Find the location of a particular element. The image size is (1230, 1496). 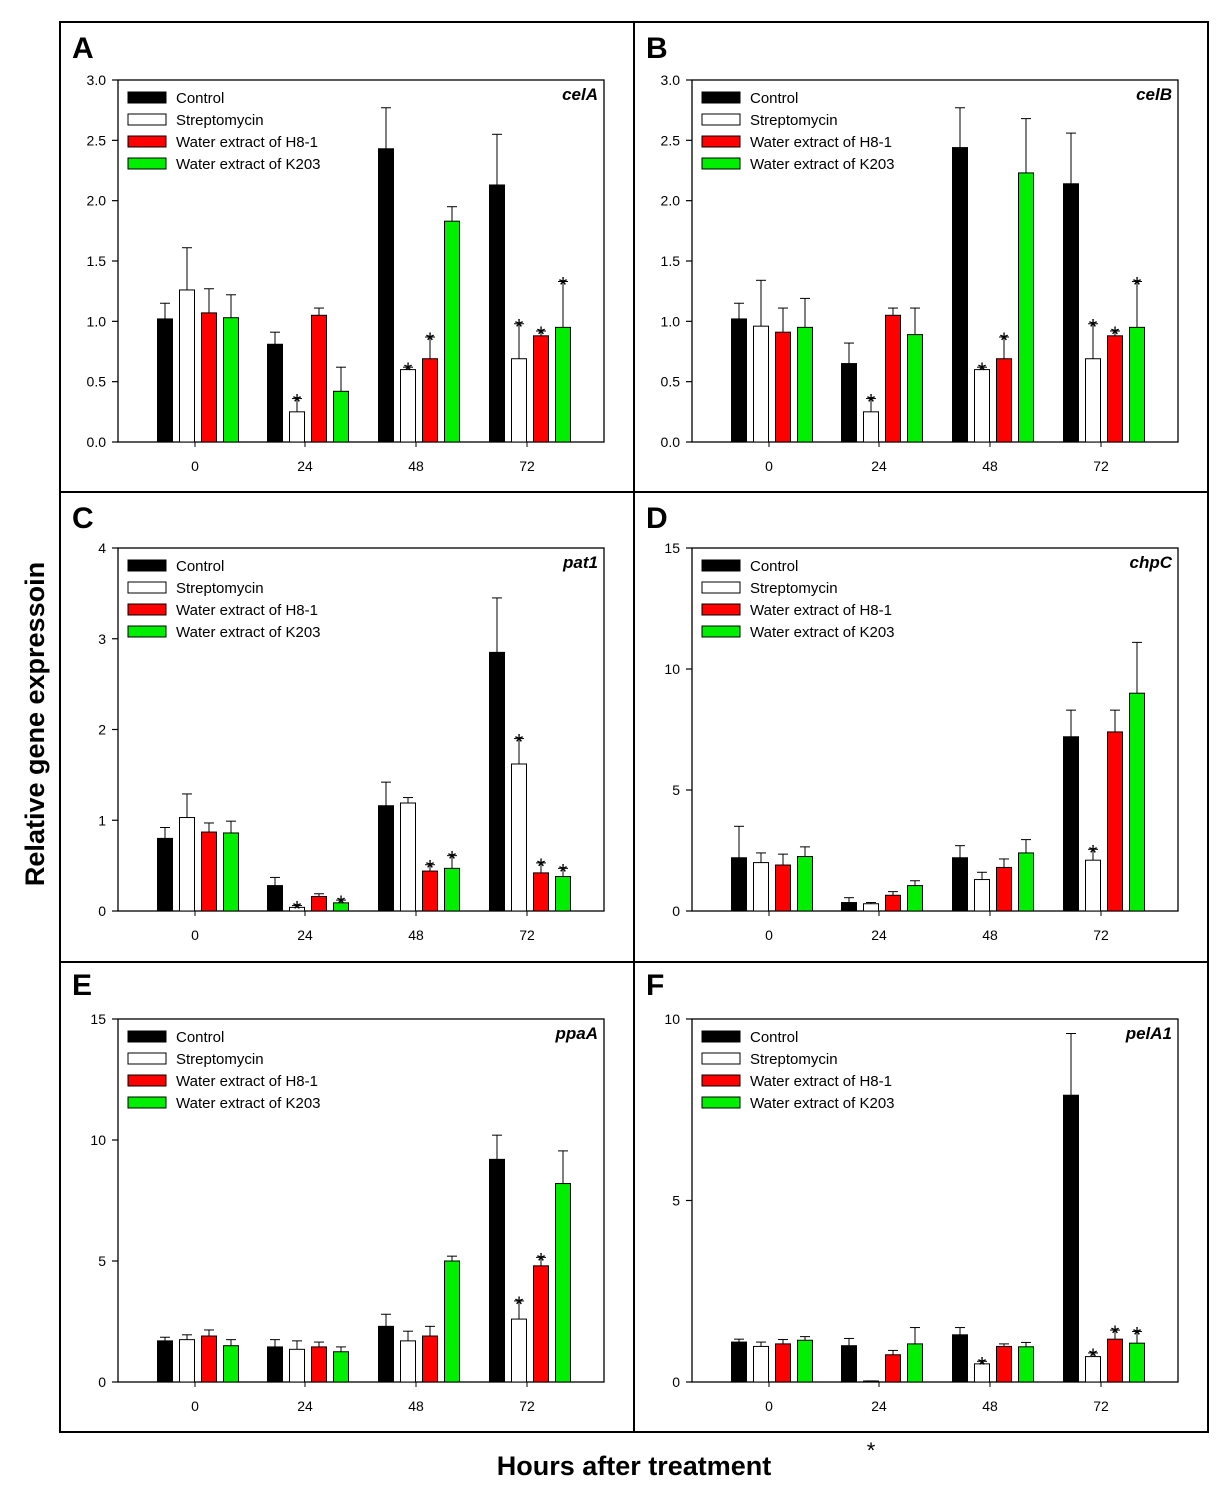

plot-area-frame is located at coordinates (361, 1200).